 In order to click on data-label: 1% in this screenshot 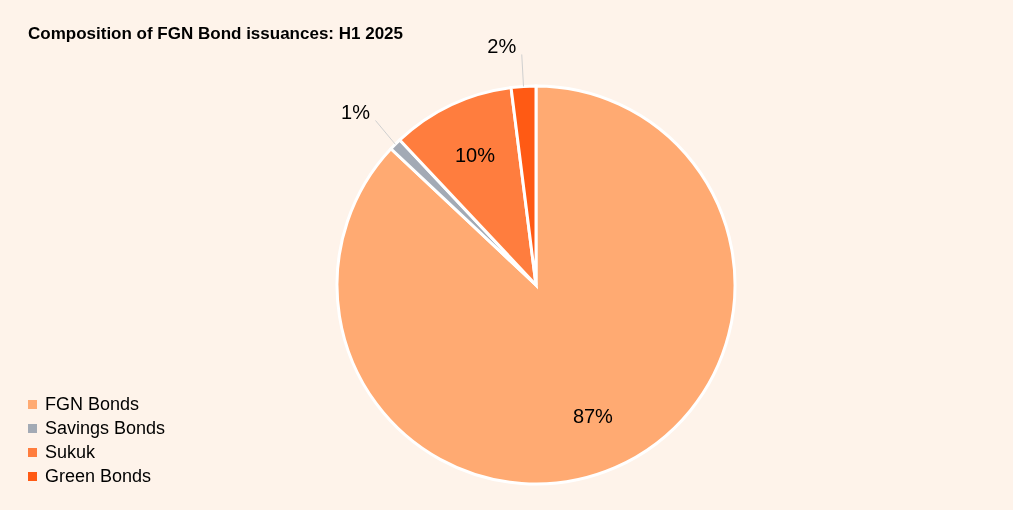, I will do `click(356, 112)`.